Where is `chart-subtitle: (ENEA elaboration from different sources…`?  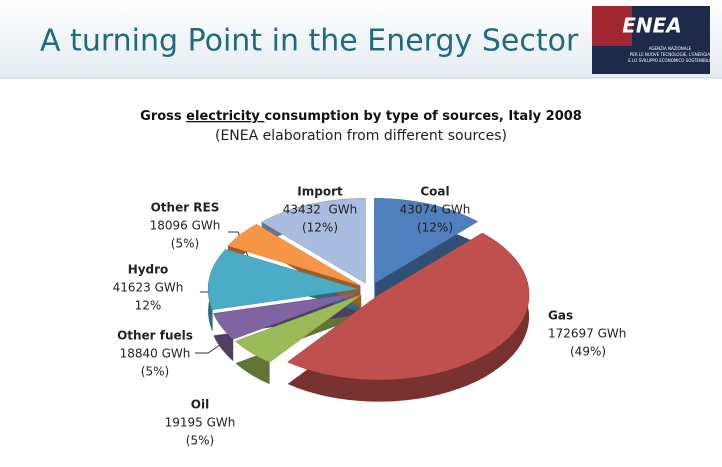
chart-subtitle: (ENEA elaboration from different sources… is located at coordinates (361, 136).